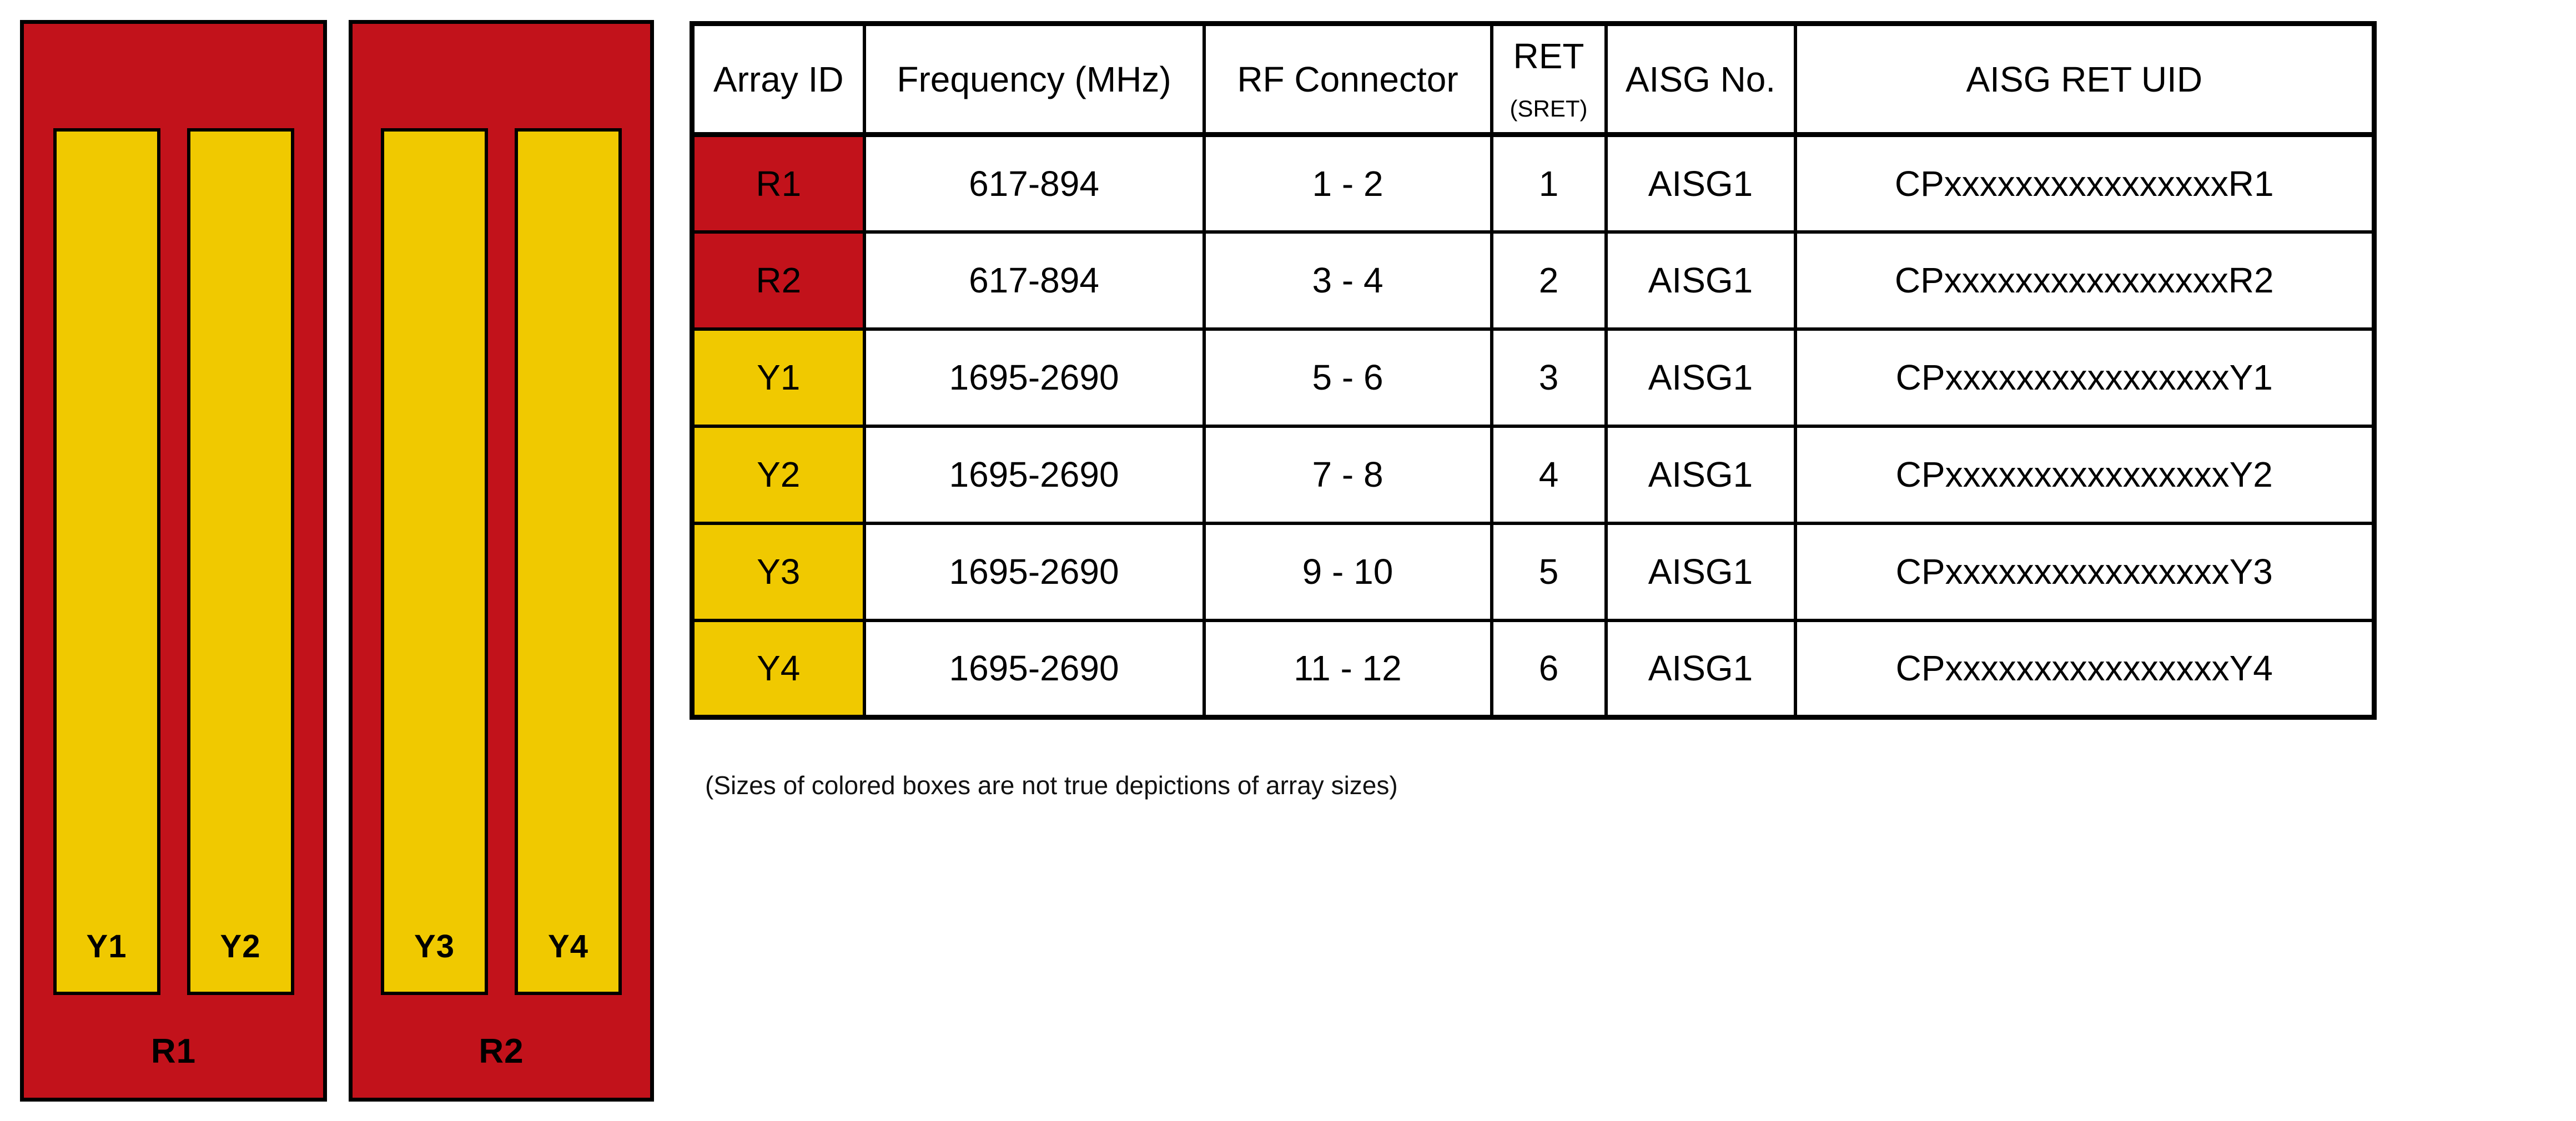  I want to click on header-rf-connector: RF Connector, so click(1348, 80).